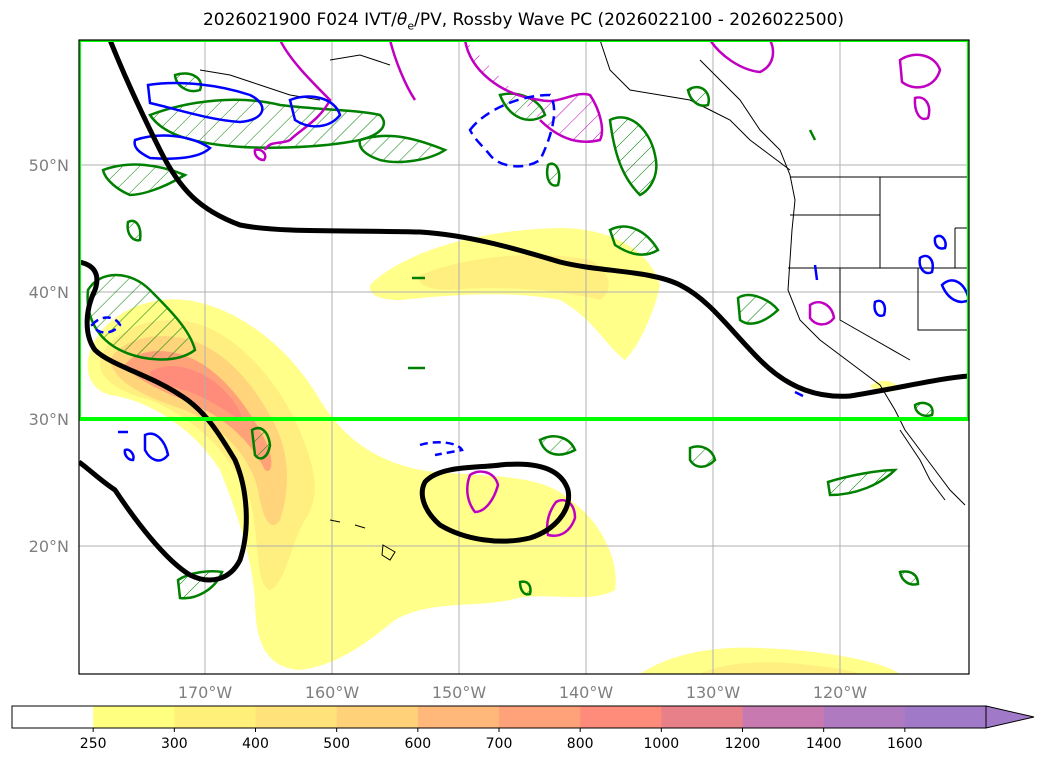 The image size is (1047, 767). I want to click on colorbar-tick-label: 250, so click(93, 744).